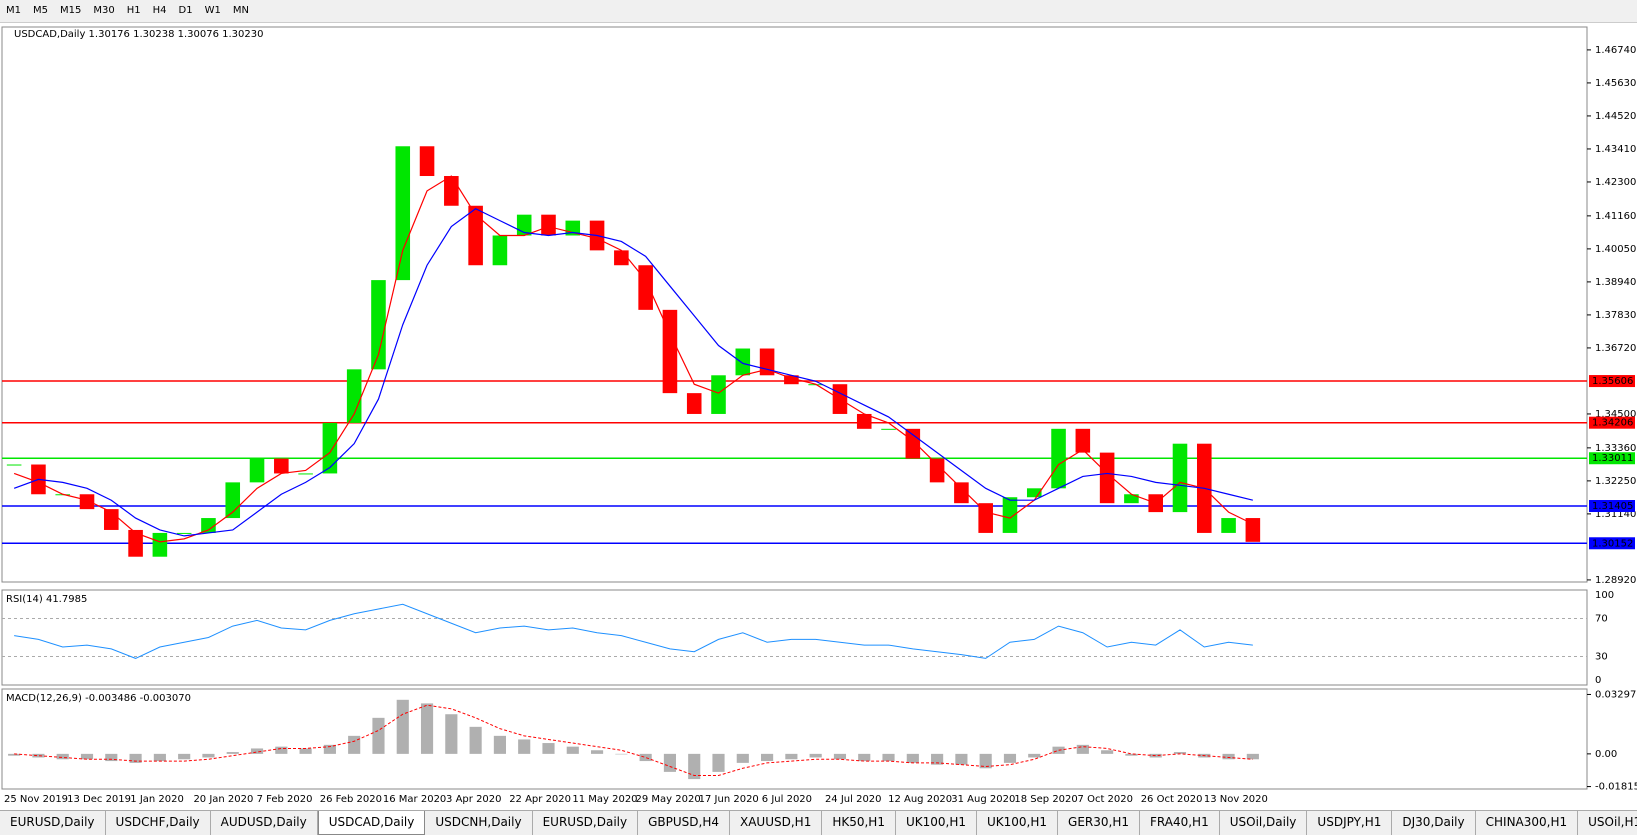 This screenshot has height=835, width=1637. Describe the element at coordinates (1615, 116) in the screenshot. I see `y-tick-label: 1.44520` at that location.